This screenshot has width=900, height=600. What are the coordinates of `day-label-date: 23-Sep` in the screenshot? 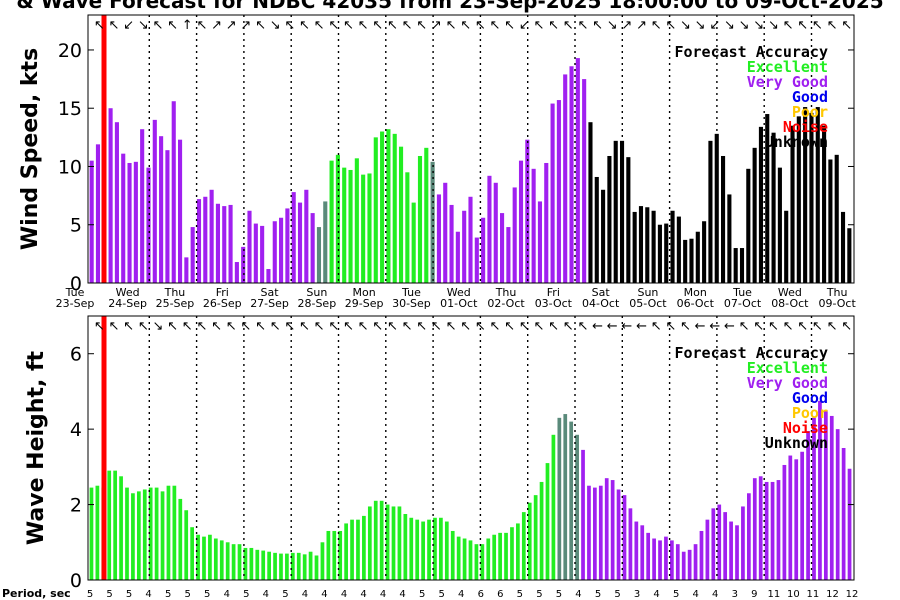 It's located at (75, 303).